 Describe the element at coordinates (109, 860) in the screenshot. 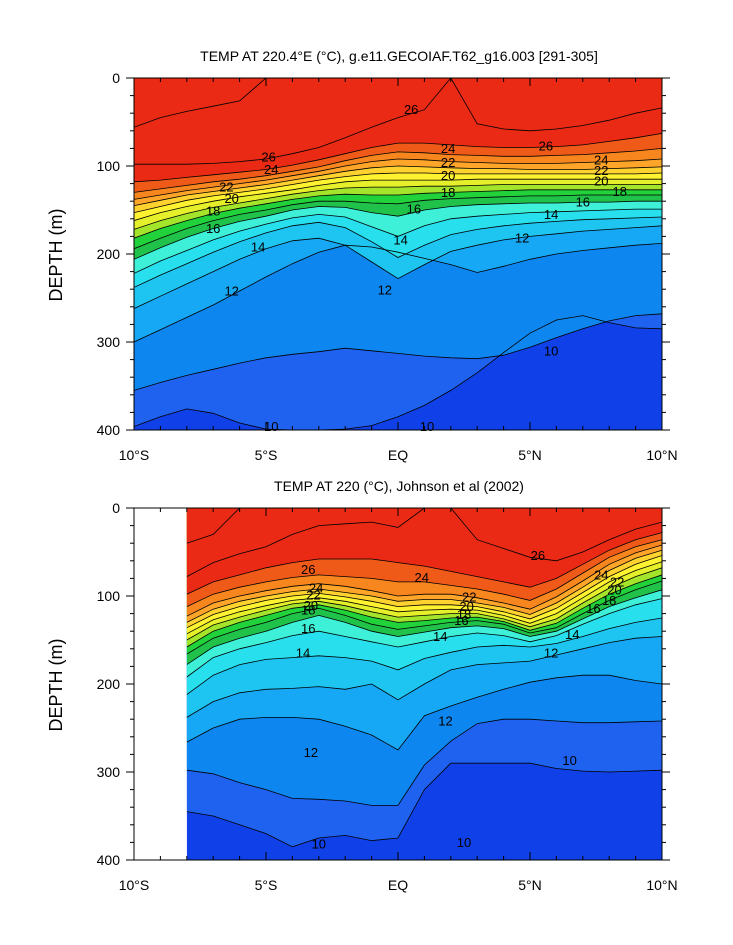

I see `y-tick-label: 400` at that location.